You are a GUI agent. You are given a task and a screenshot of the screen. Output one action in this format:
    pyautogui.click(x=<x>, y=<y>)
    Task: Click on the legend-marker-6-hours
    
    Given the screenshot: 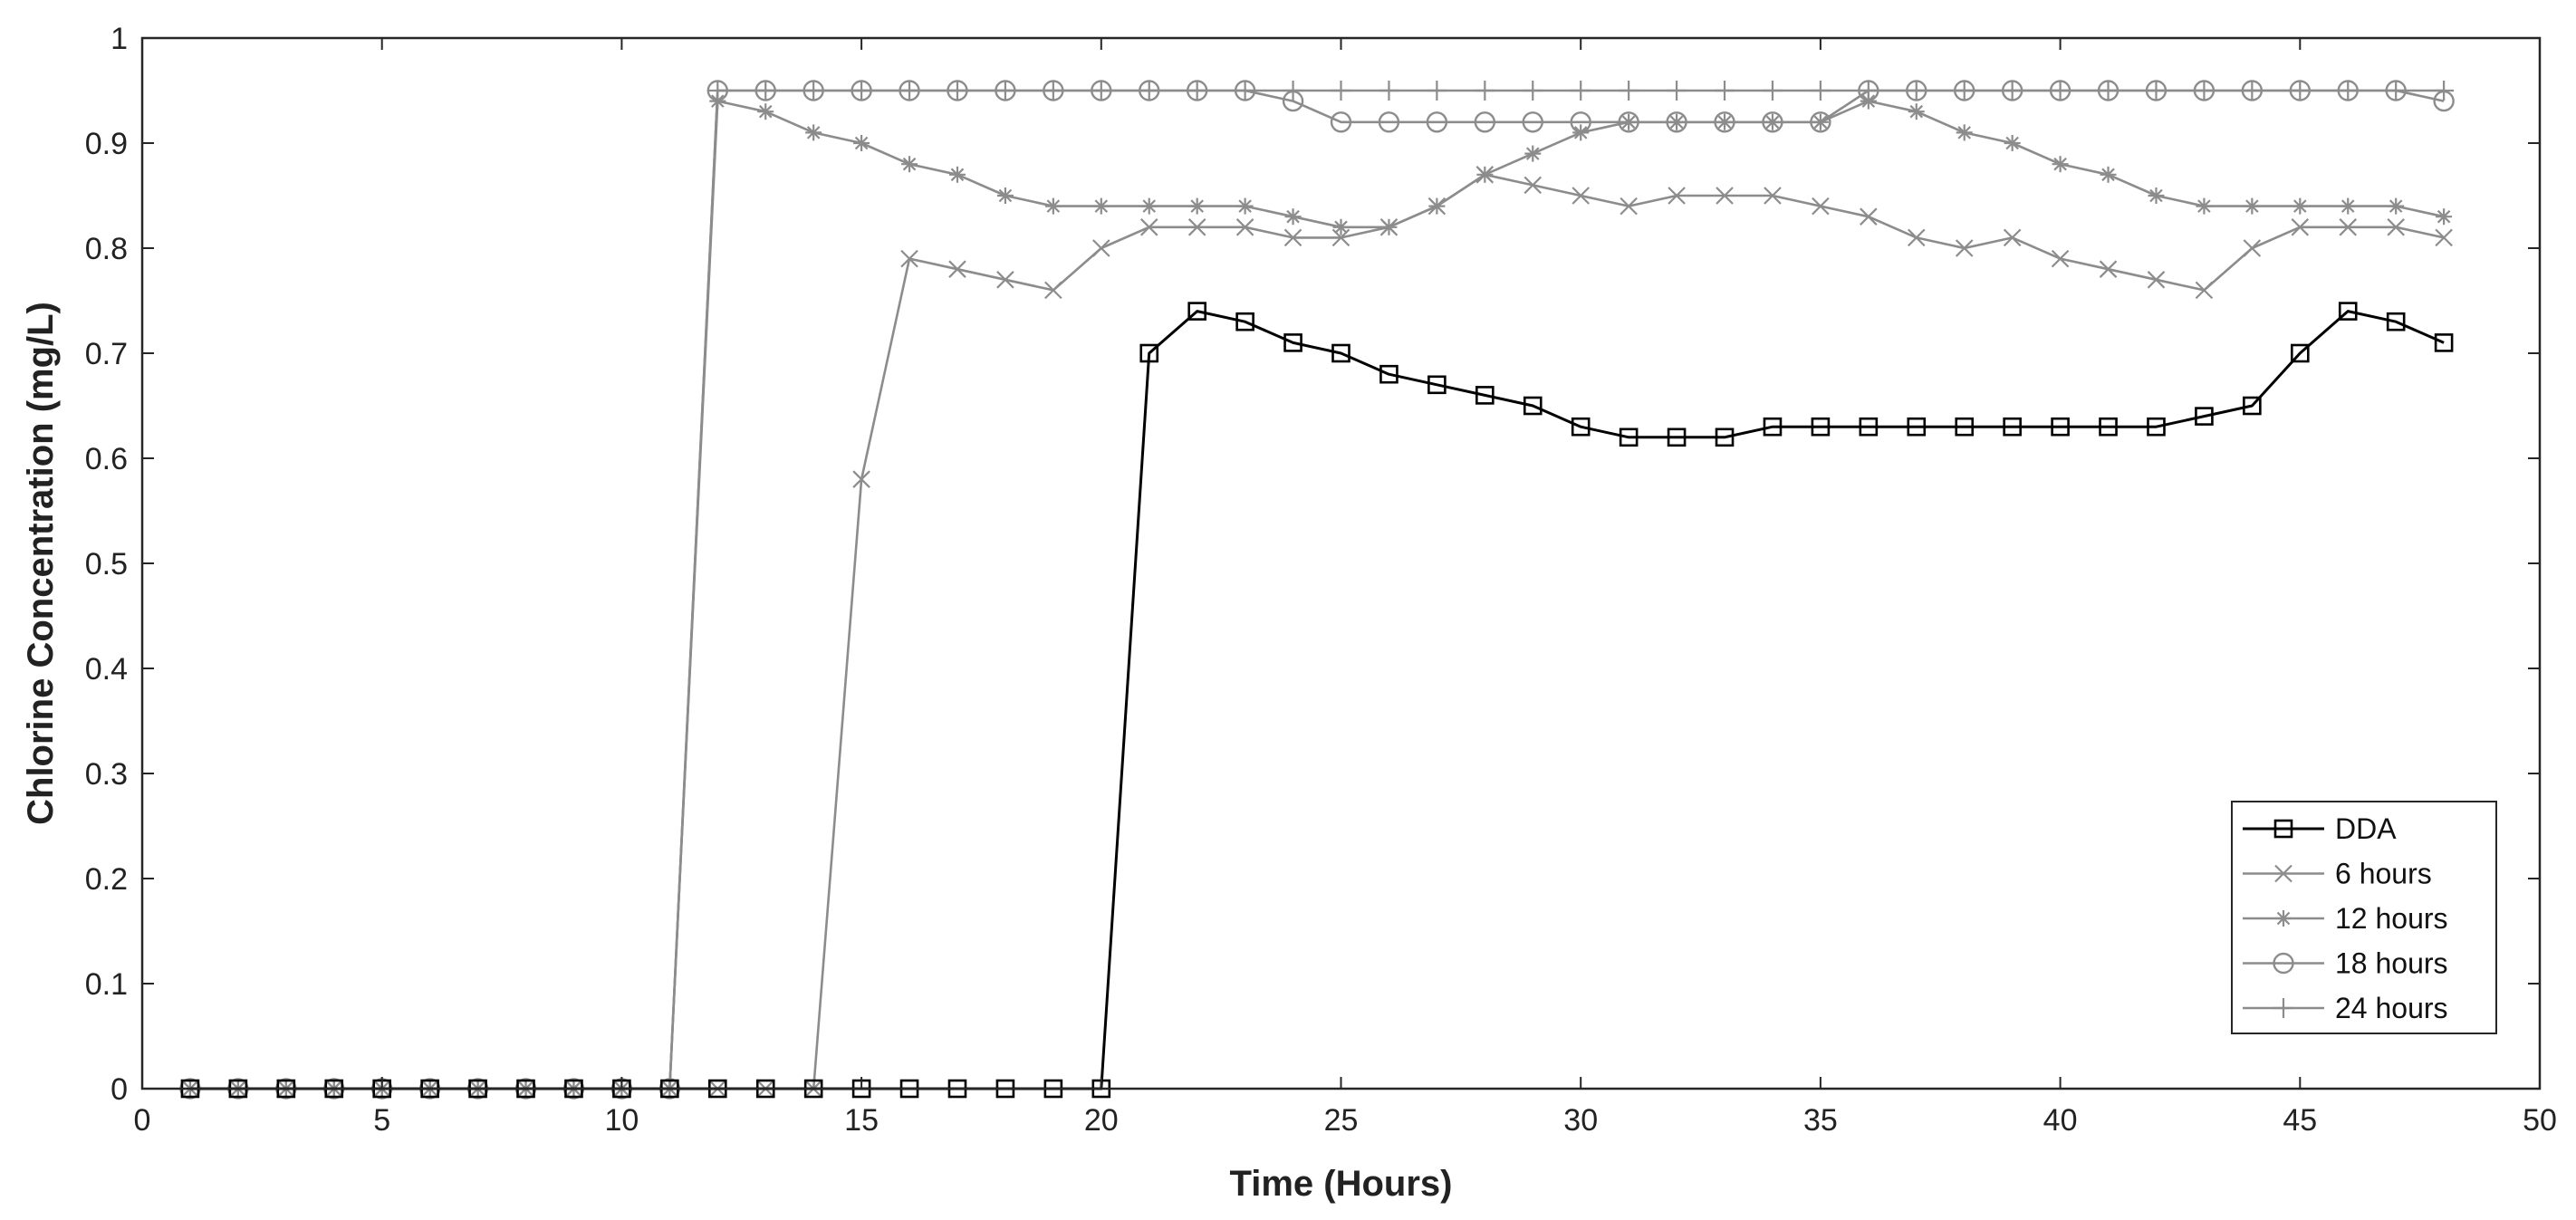 What is the action you would take?
    pyautogui.click(x=2283, y=873)
    